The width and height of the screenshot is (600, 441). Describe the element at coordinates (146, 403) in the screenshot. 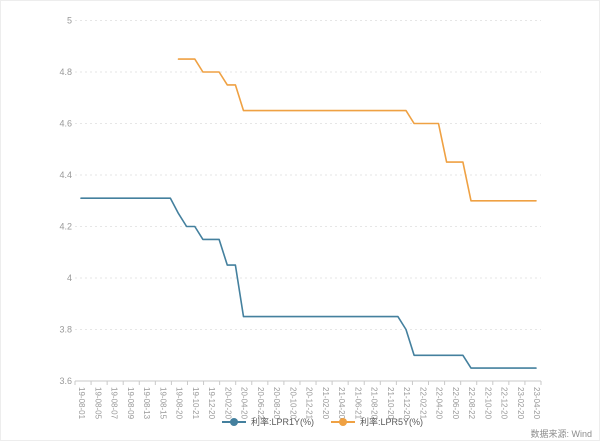

I see `x-axis-tick-label: 19-08-13` at that location.